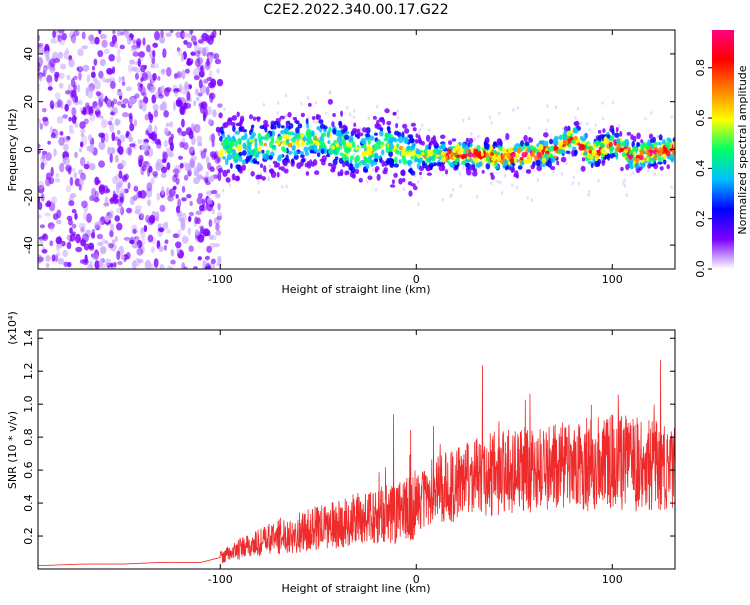 The height and width of the screenshot is (605, 750). What do you see at coordinates (28, 371) in the screenshot?
I see `snr-y-tick-label: 1.2` at bounding box center [28, 371].